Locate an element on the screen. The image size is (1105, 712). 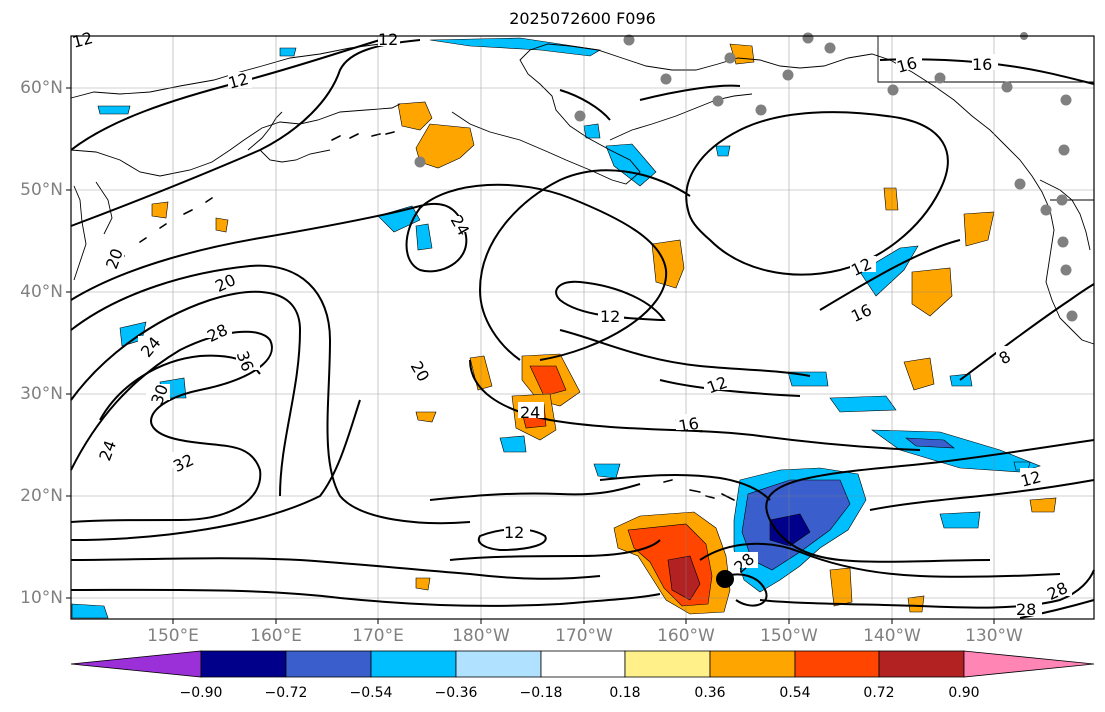
colorbar-tick-label: 0.90 is located at coordinates (964, 693).